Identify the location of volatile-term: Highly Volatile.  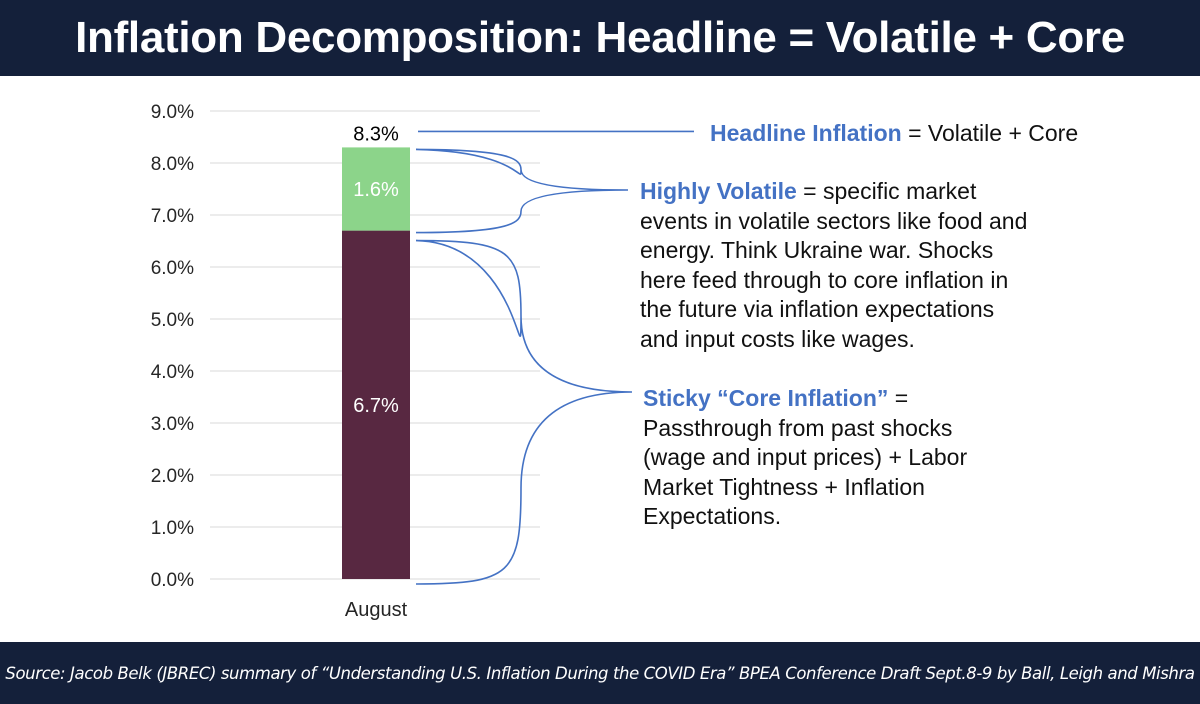
(718, 191).